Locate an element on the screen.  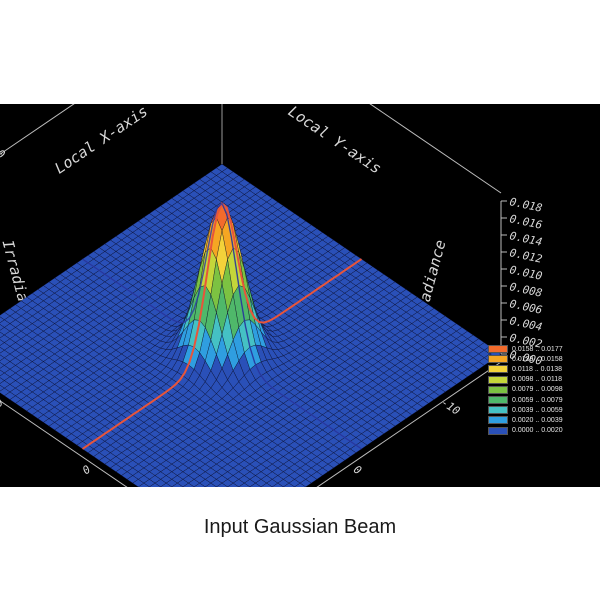
legend-entry: 0.0138 .. 0.0158 is located at coordinates (540, 359).